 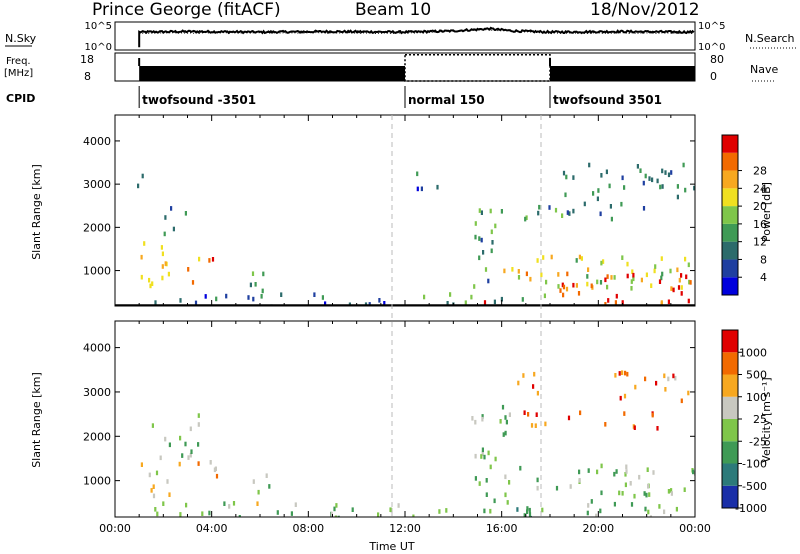 I want to click on noise-sky-line, so click(x=416, y=37).